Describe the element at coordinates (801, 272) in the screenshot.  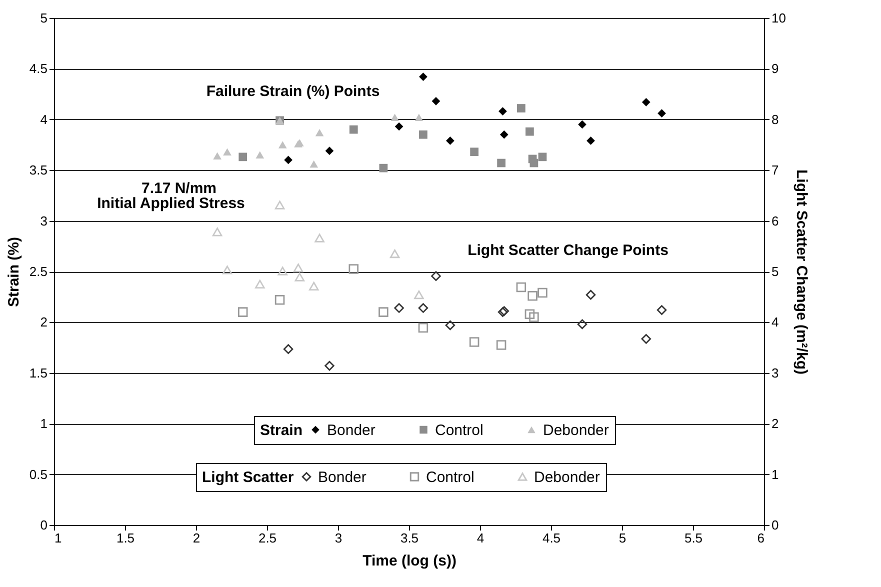
I see `y2-axis-title: Light Scatter Change (m²/kg)` at that location.